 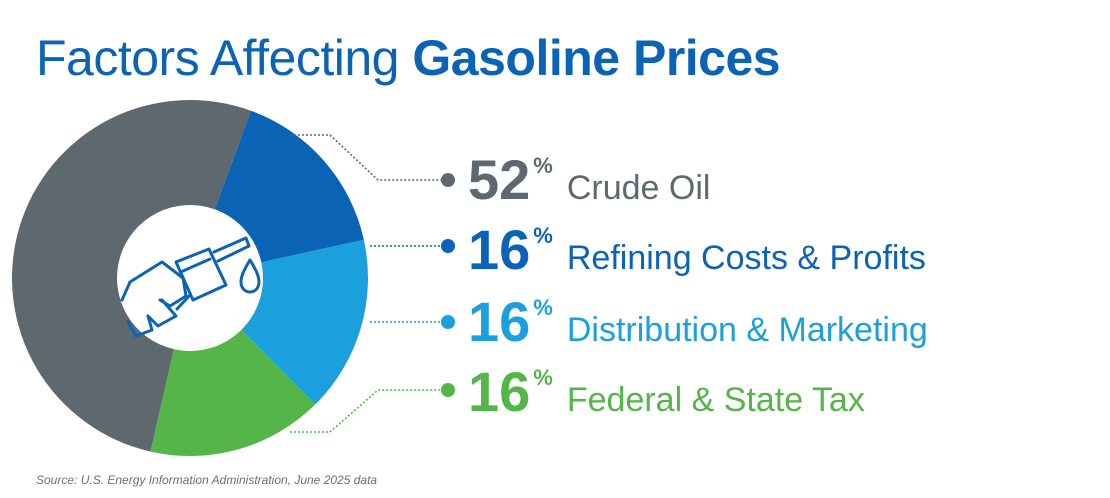 What do you see at coordinates (499, 179) in the screenshot?
I see `legend-value: 52` at bounding box center [499, 179].